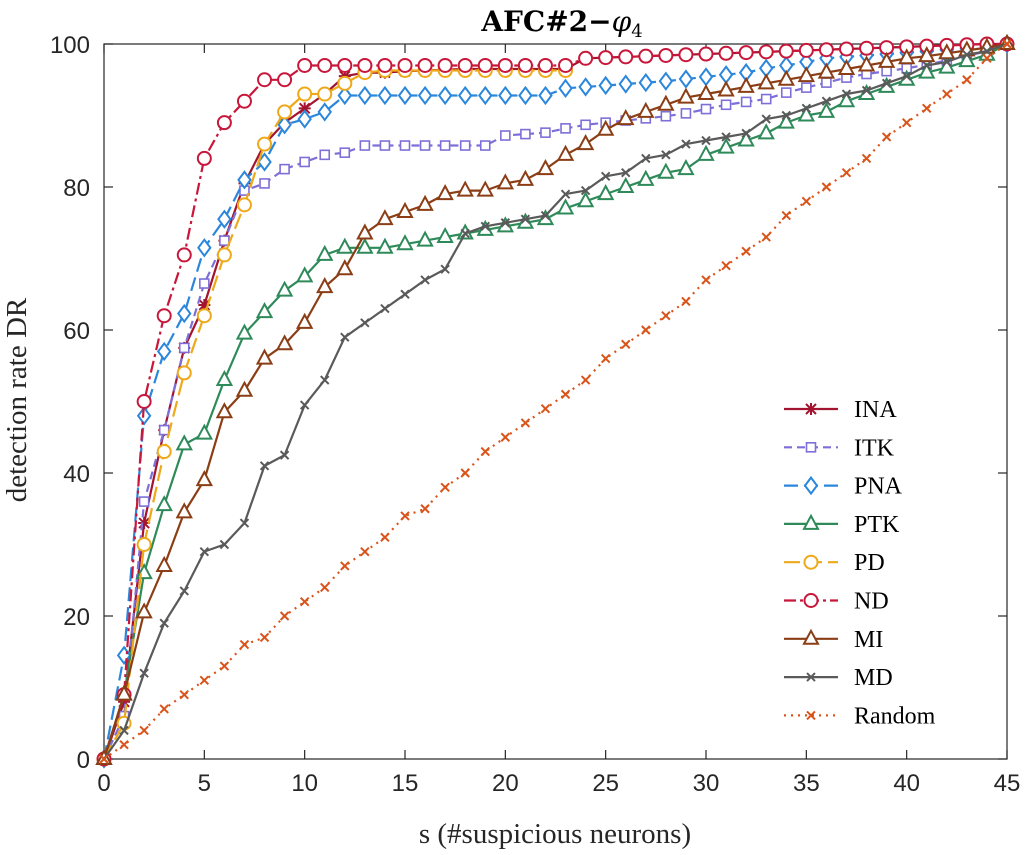 The height and width of the screenshot is (855, 1025). What do you see at coordinates (811, 521) in the screenshot?
I see `legend-marker-ptk` at bounding box center [811, 521].